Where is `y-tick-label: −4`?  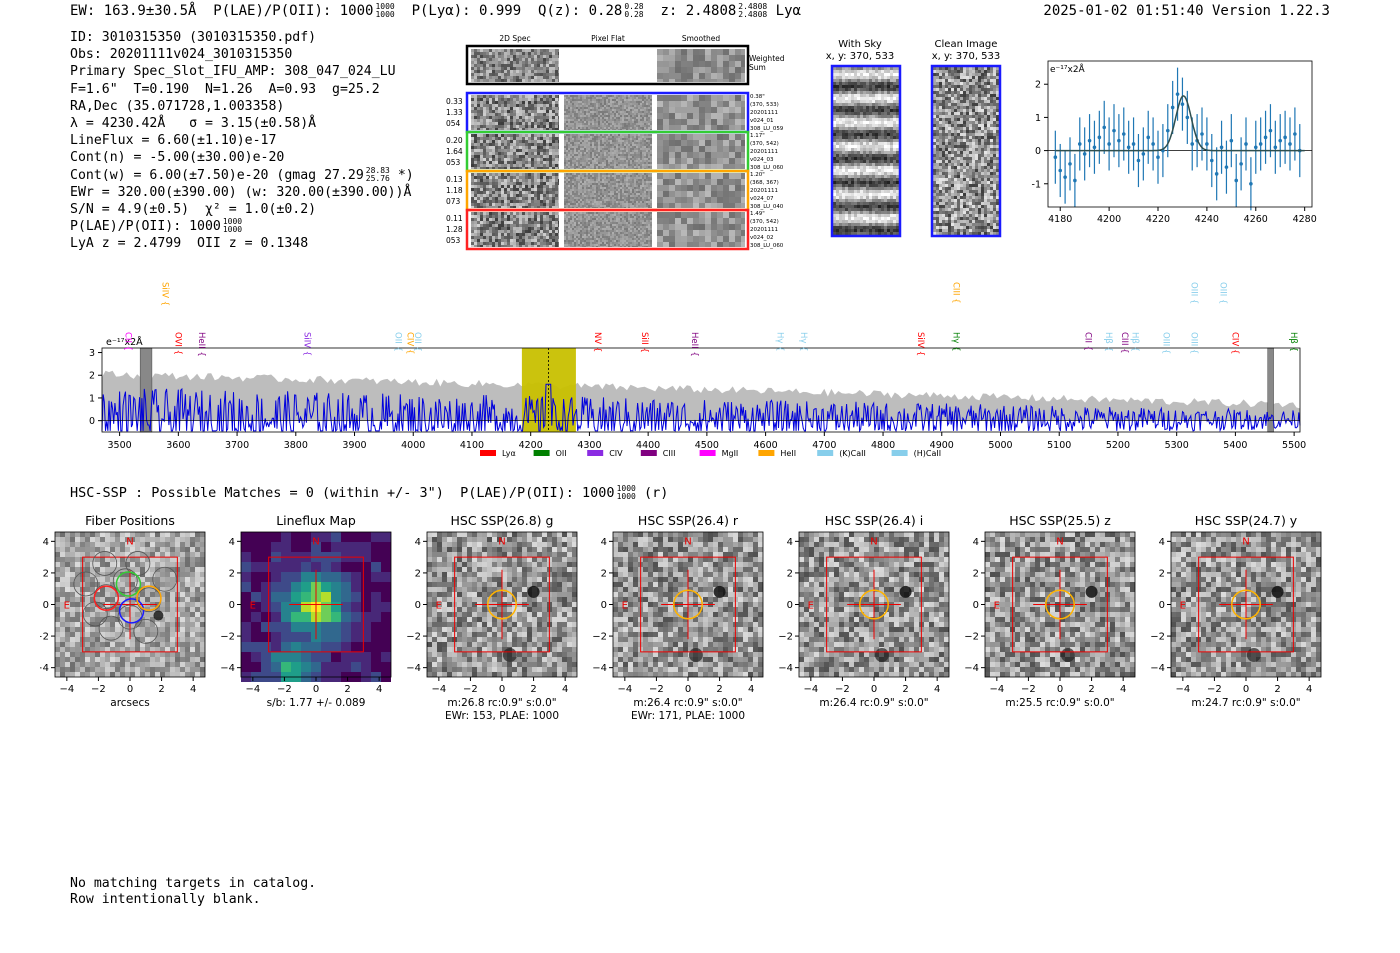 y-tick-label: −4 is located at coordinates (785, 668).